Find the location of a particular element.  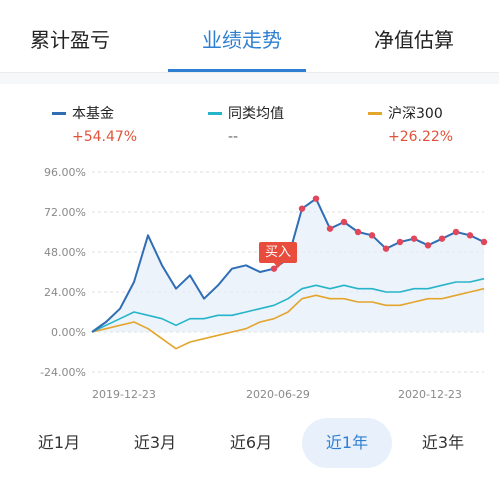

tab-nav-estimate: 净值估算 is located at coordinates (414, 40).